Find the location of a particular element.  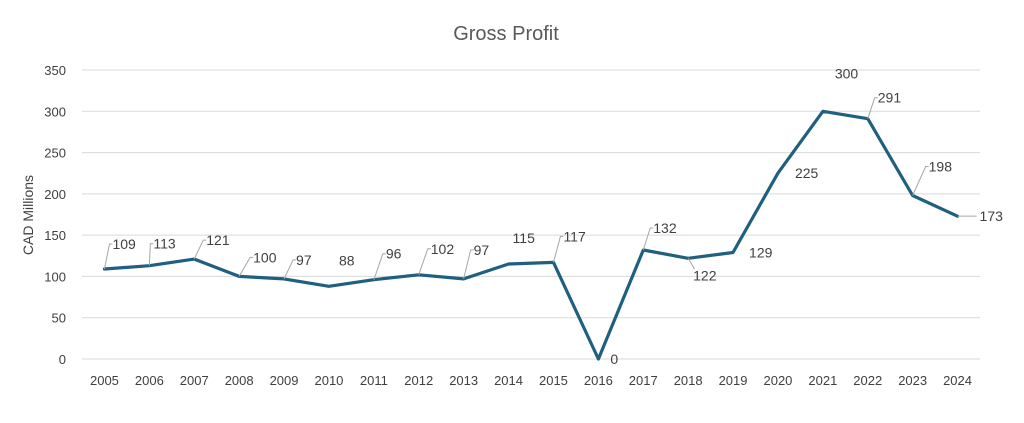

x-tick-label: 2007 is located at coordinates (194, 380).